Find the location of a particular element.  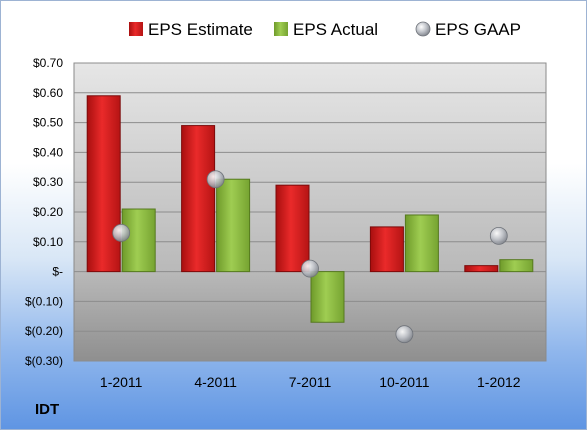

x-tick-label: 7-2011 is located at coordinates (310, 382).